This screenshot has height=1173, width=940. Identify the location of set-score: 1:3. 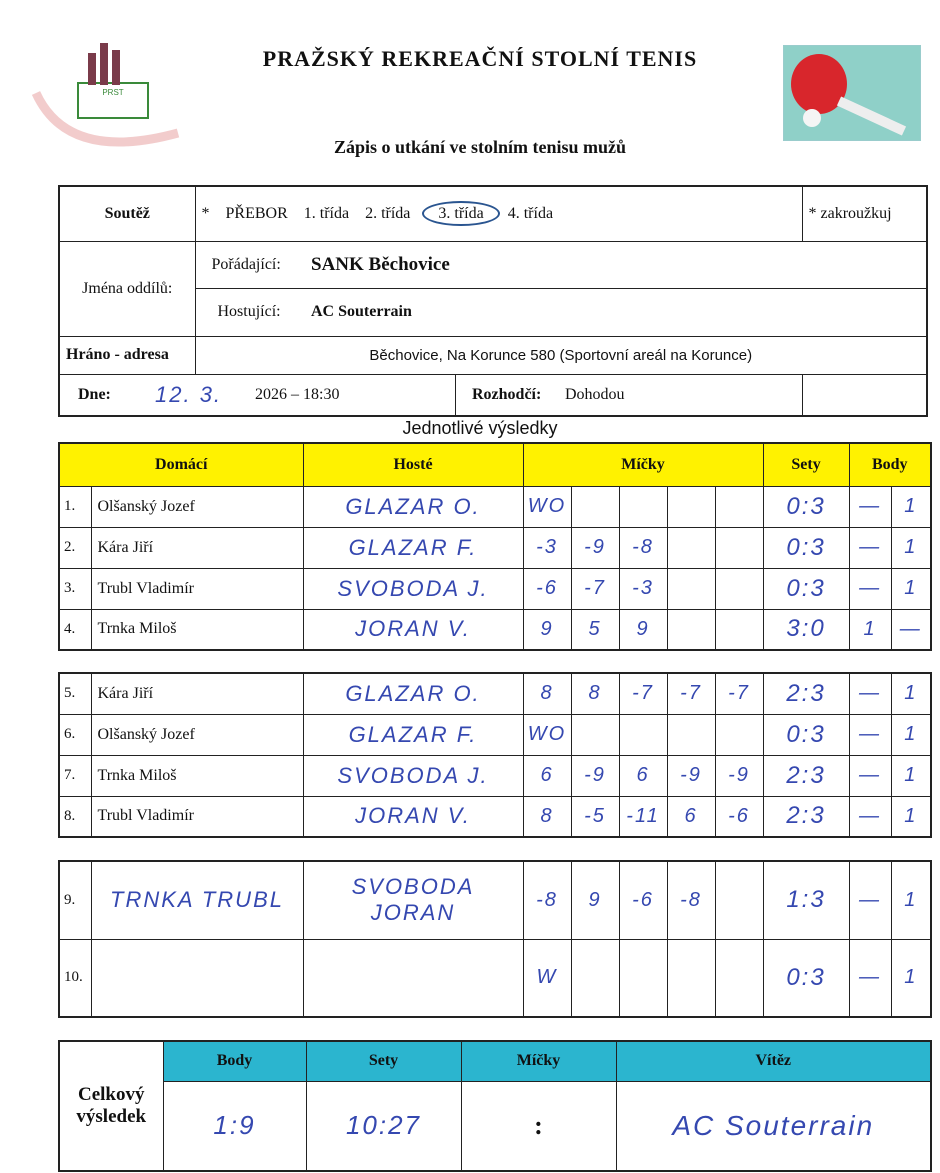
(806, 900).